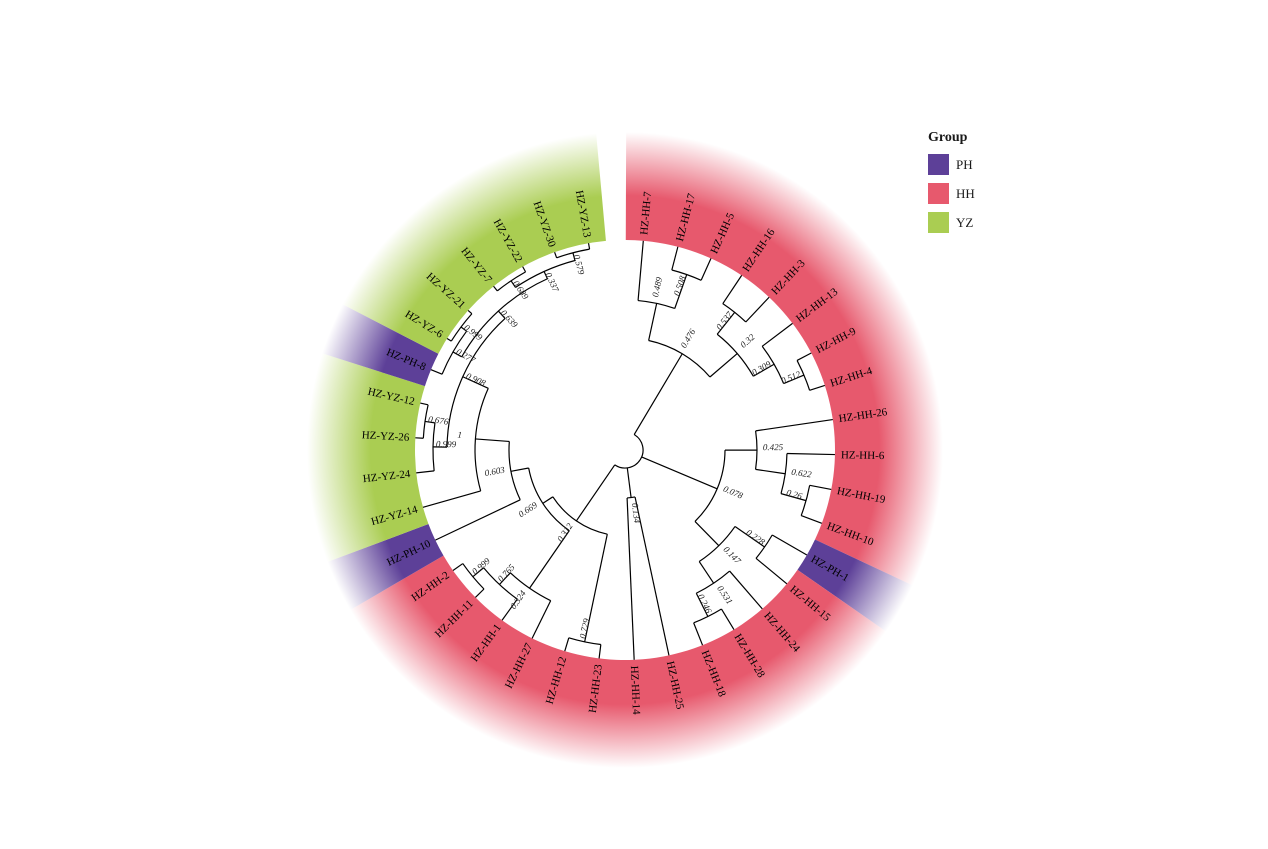  Describe the element at coordinates (657, 287) in the screenshot. I see `support-label: 0.489` at that location.